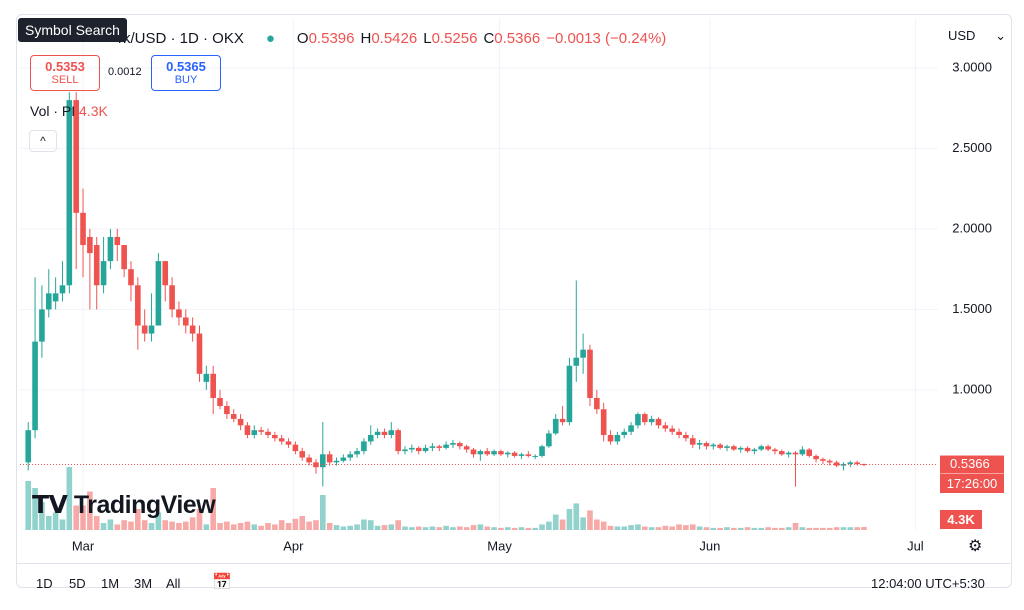  I want to click on sell-price: 0.5353, so click(65, 66).